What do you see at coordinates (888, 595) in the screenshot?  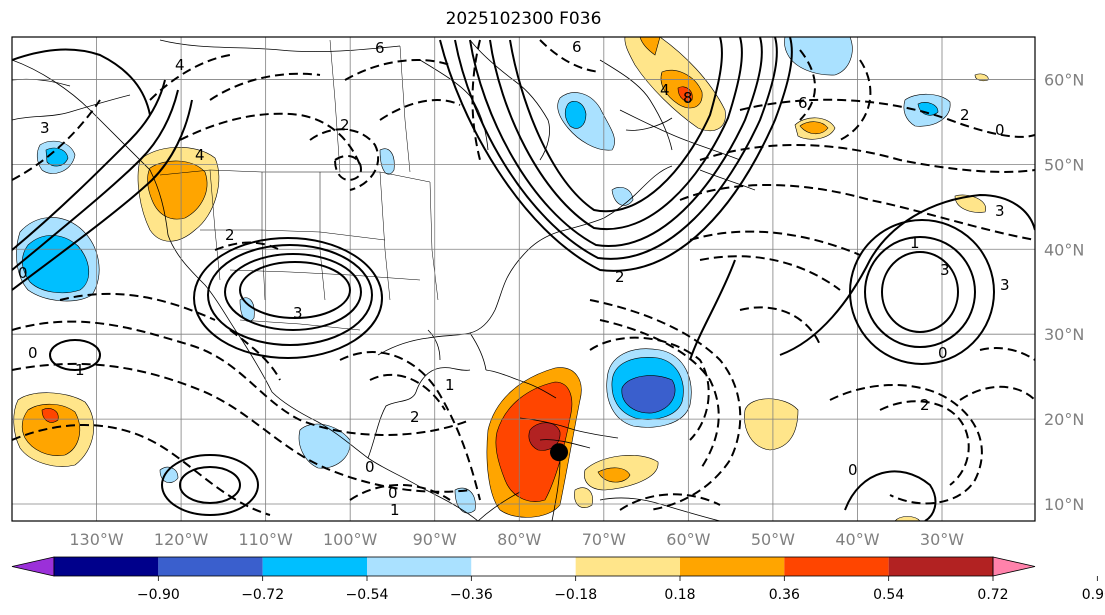 I see `colorbar-level-label: 0.54` at bounding box center [888, 595].